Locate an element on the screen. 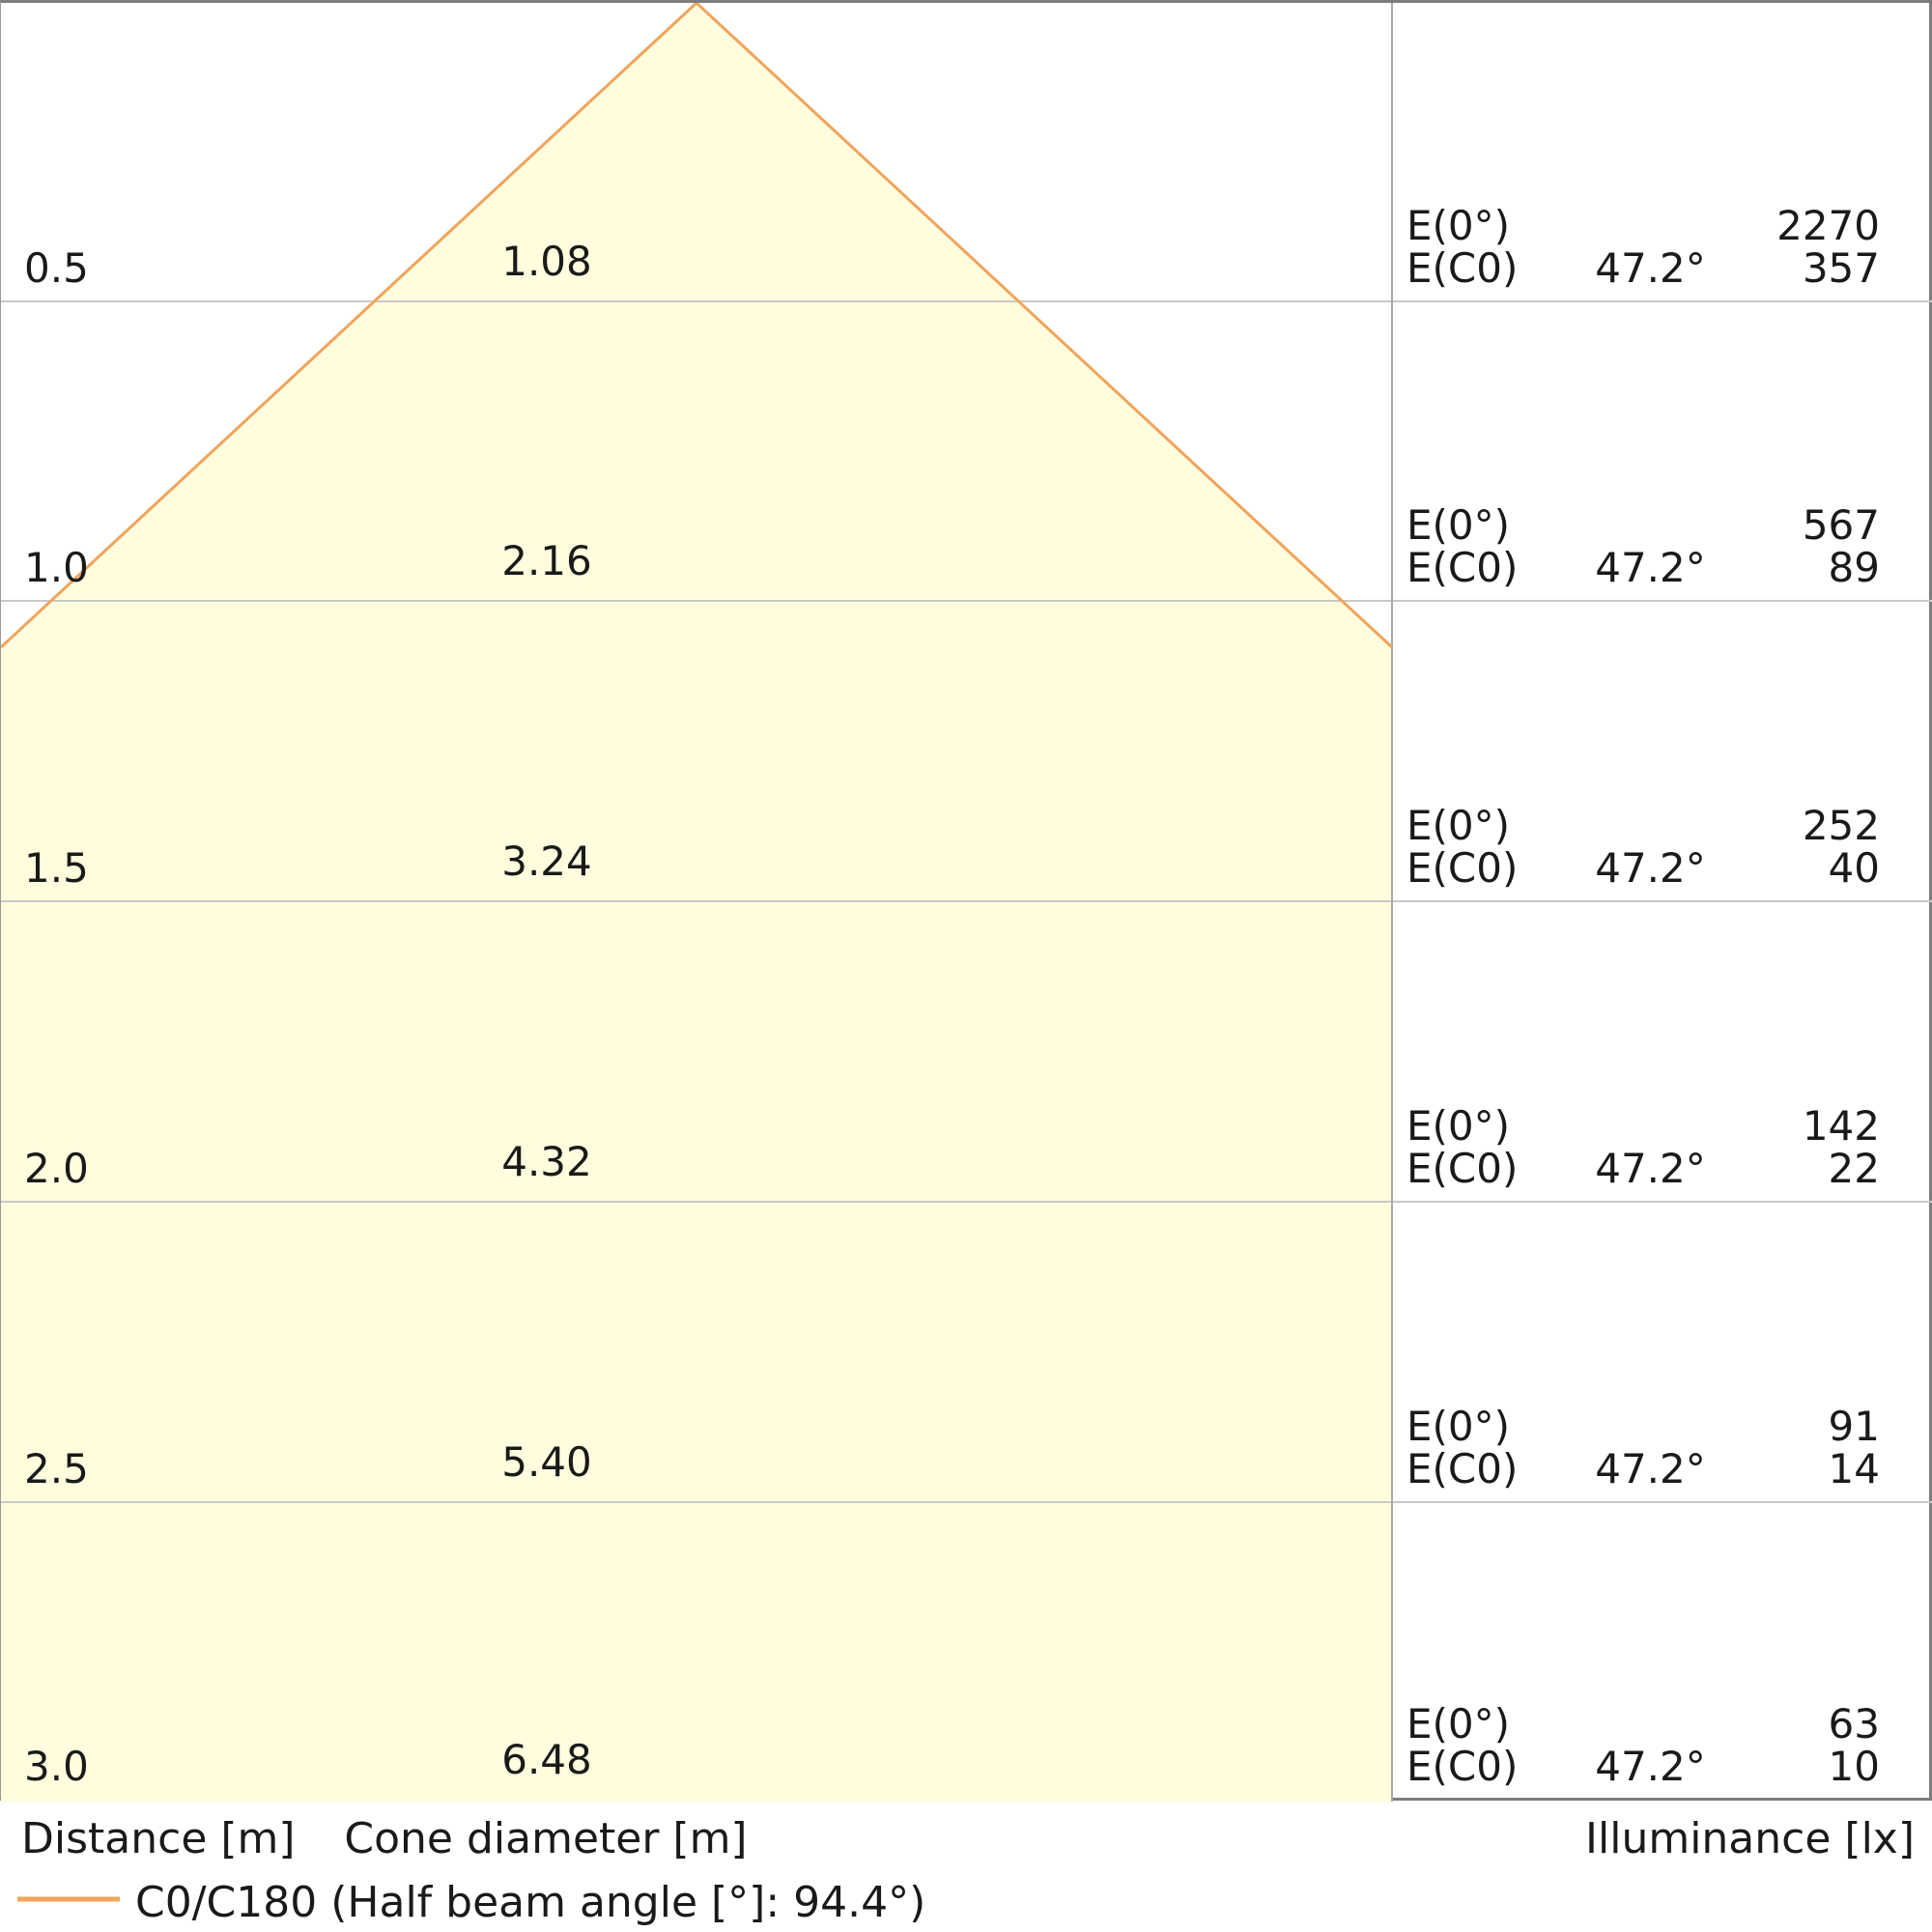 The image size is (1932, 1932). illuminance-row-1.0: E(0°) 567 E(C0) 47.2° 89 is located at coordinates (1643, 546).